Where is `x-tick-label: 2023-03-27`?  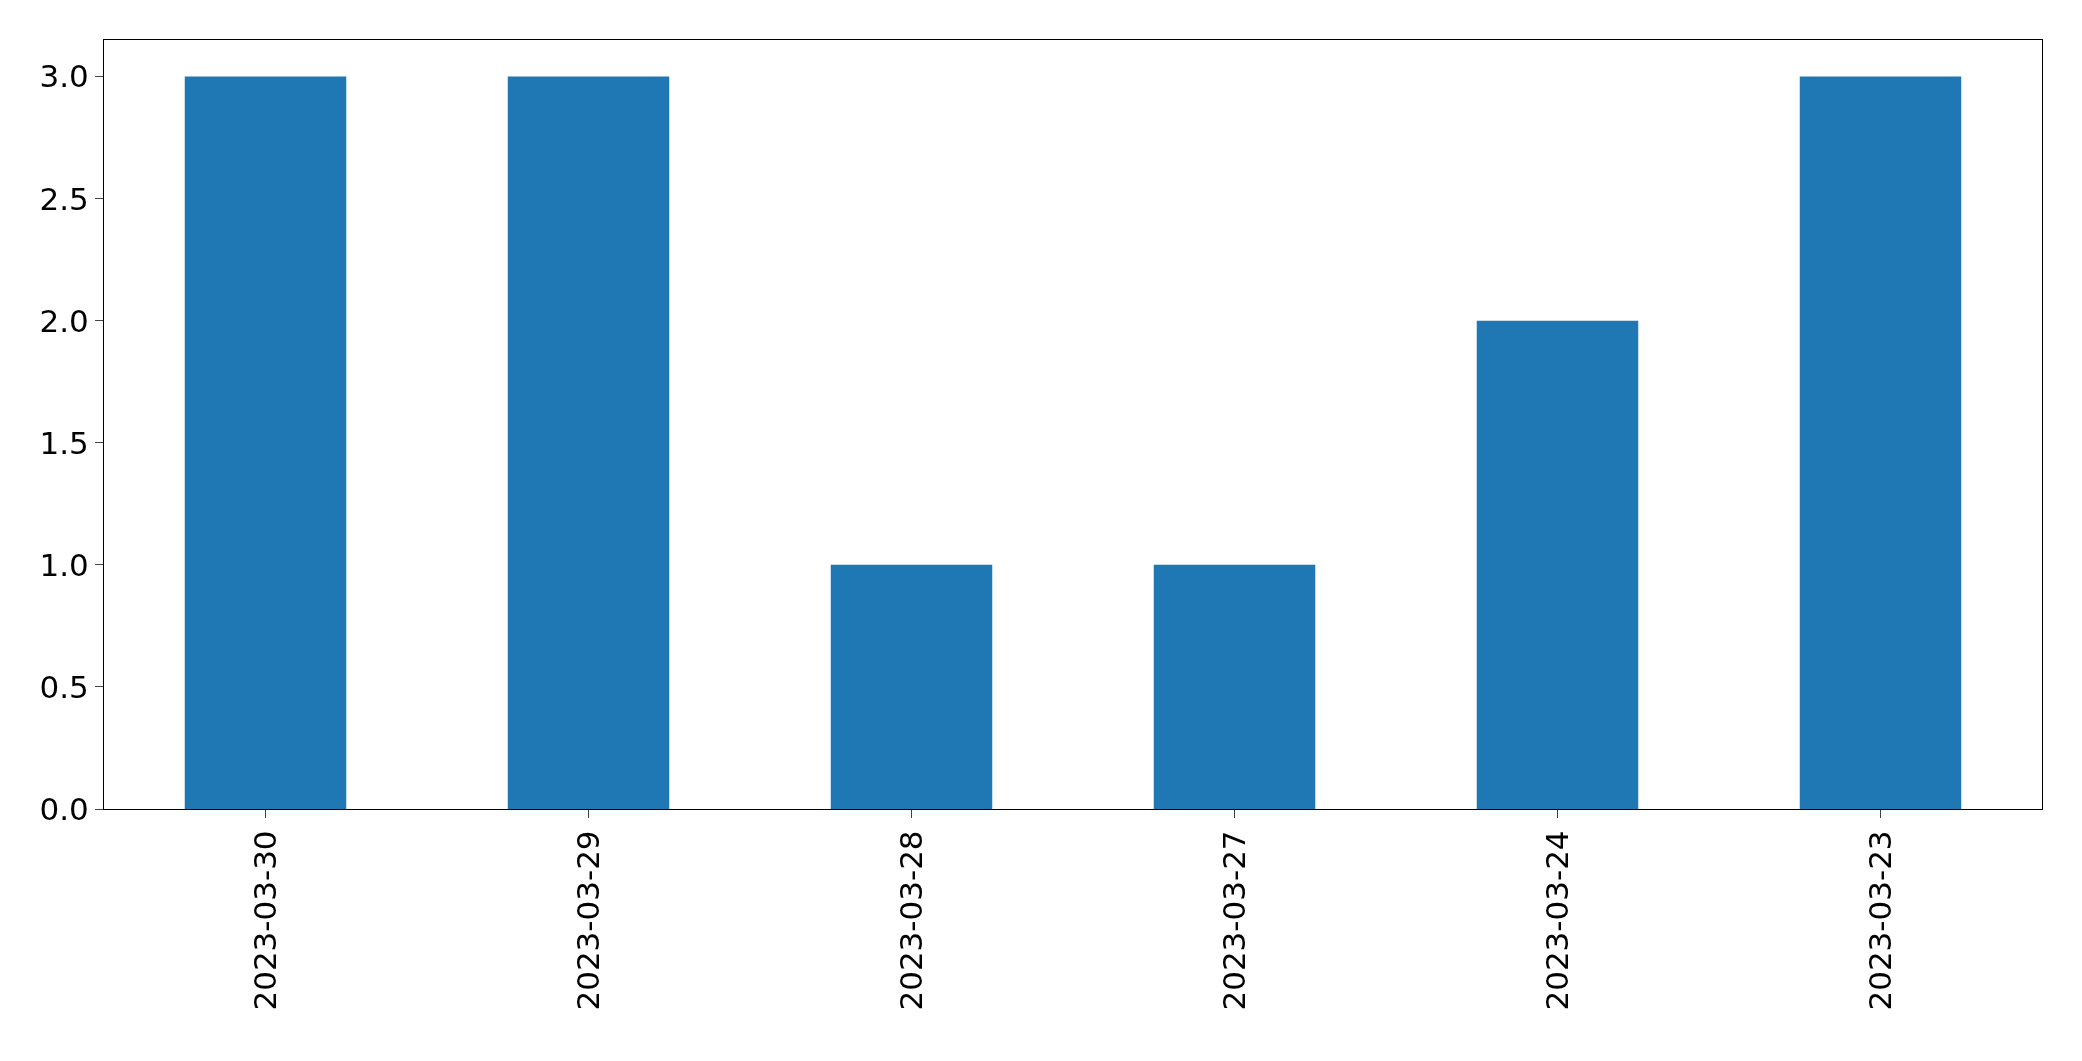
x-tick-label: 2023-03-27 is located at coordinates (1233, 920).